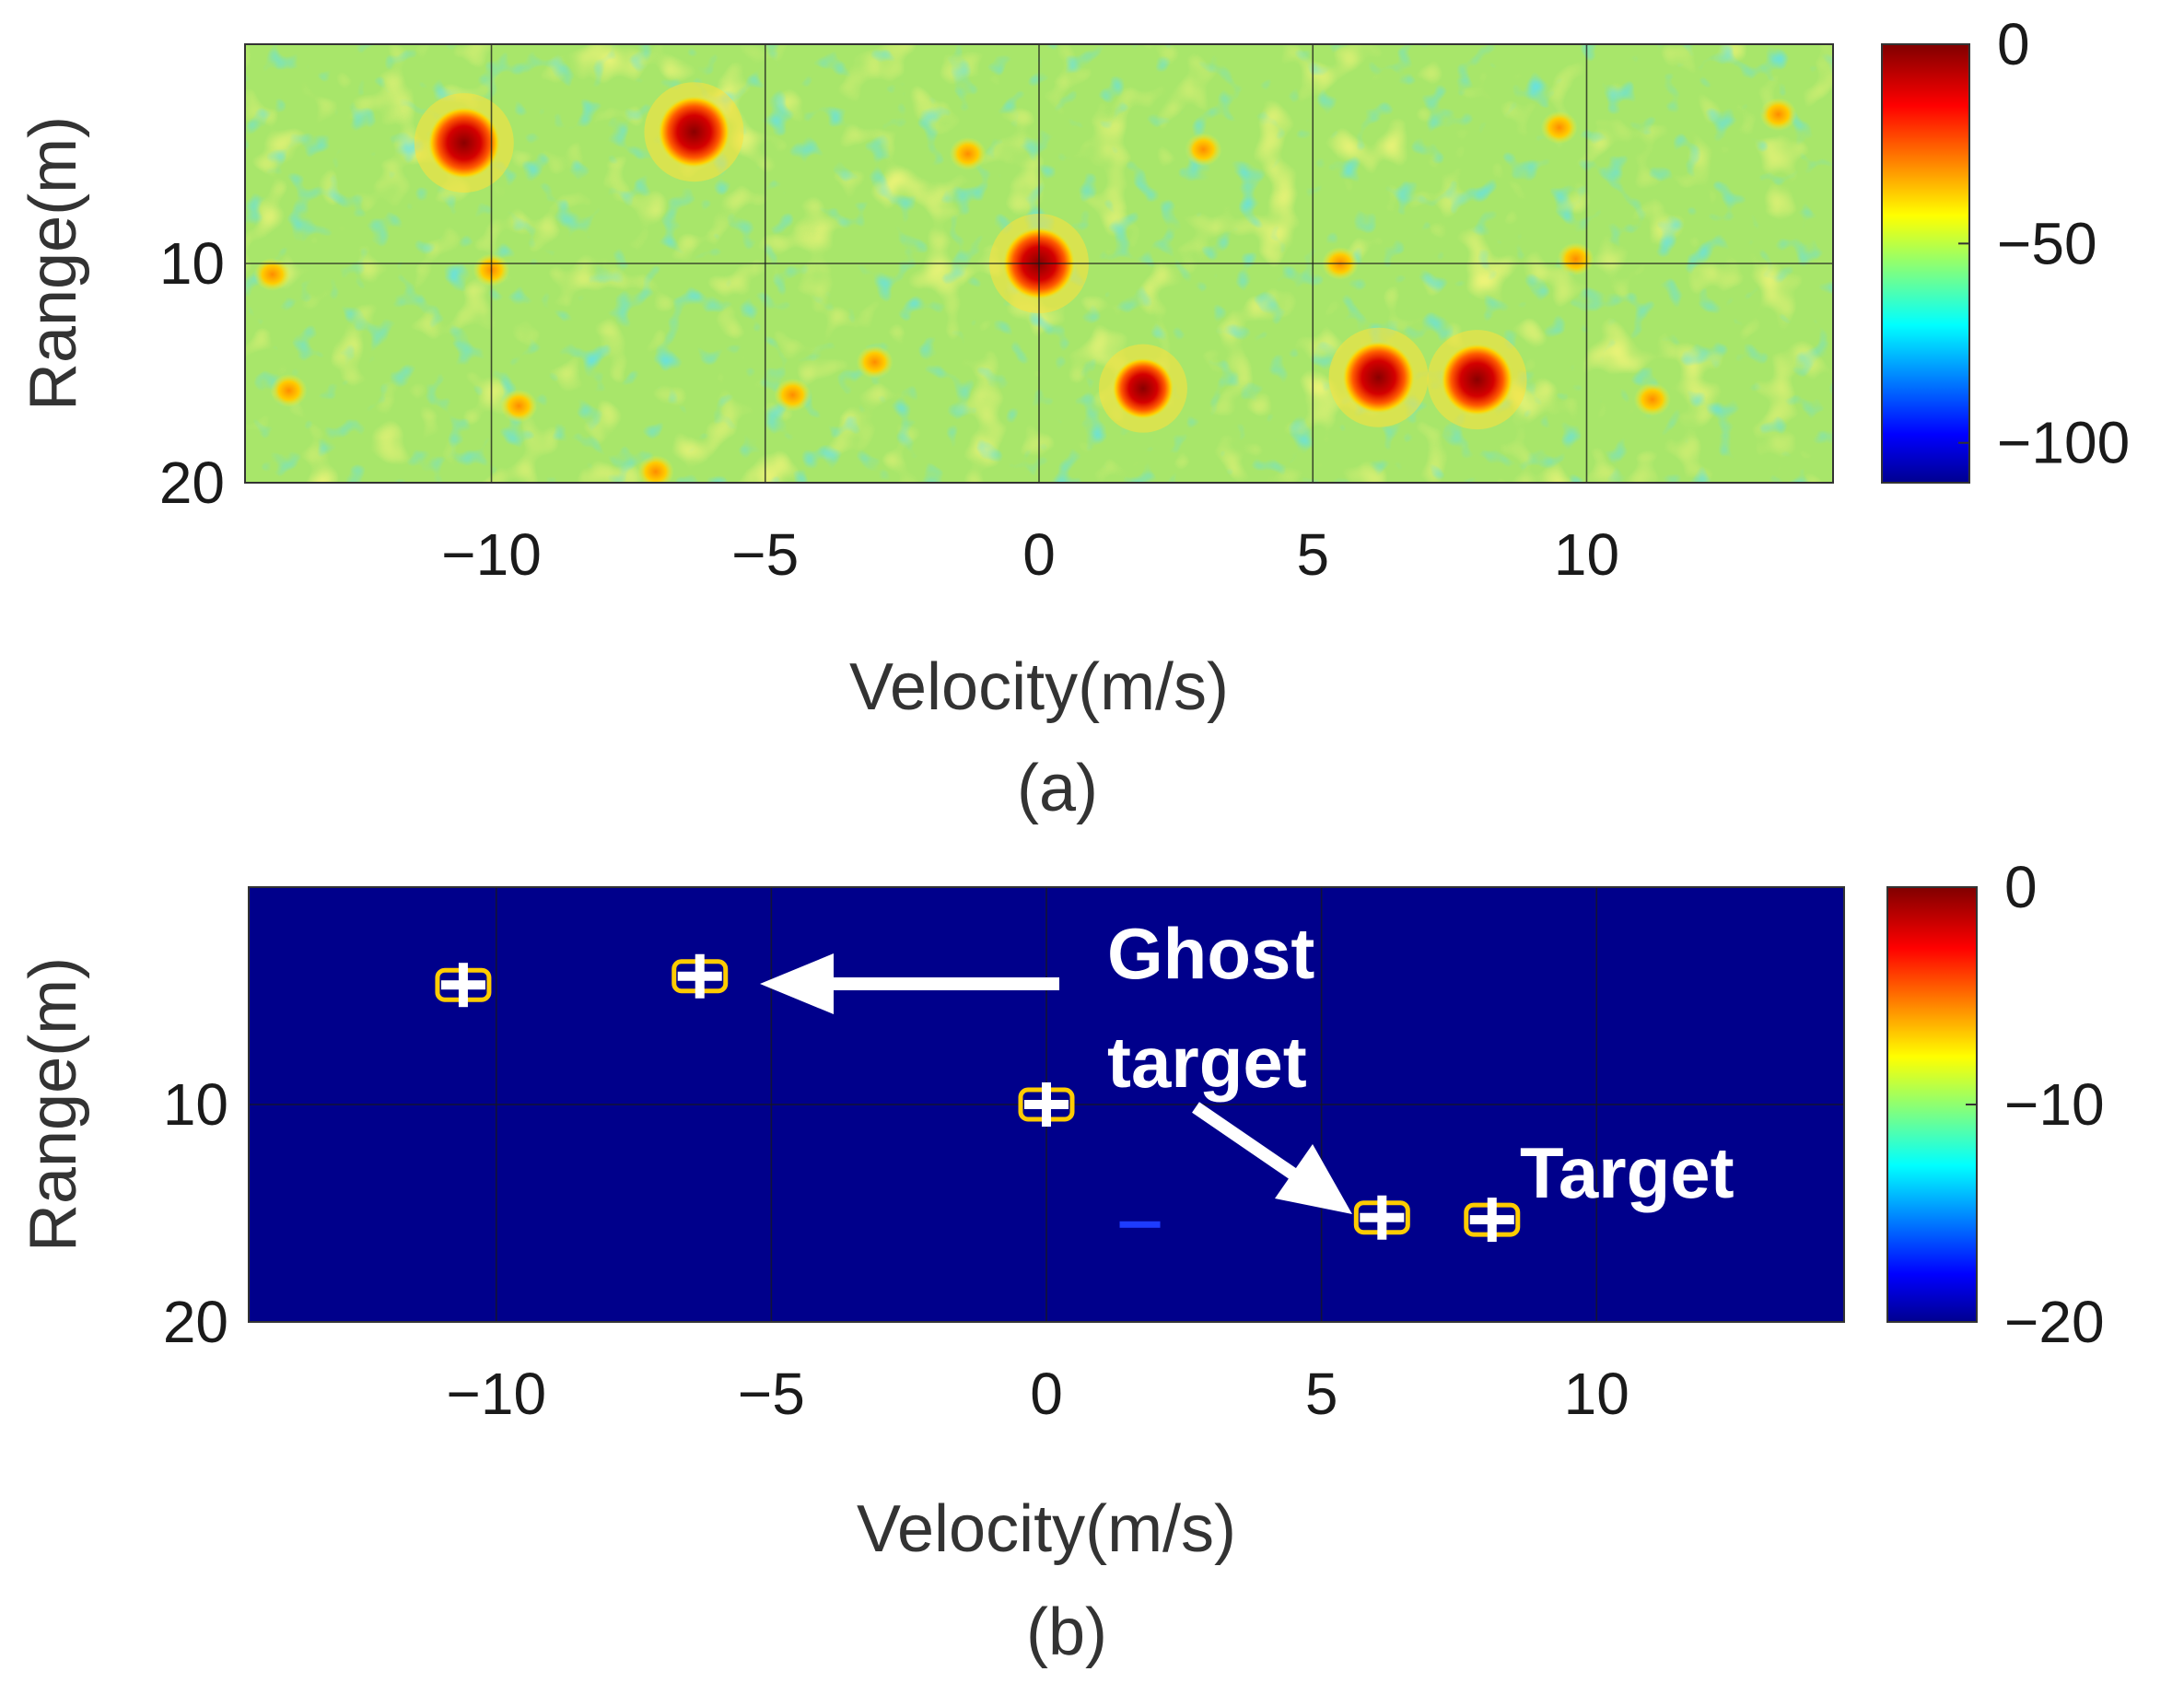 This screenshot has height=1695, width=2184. What do you see at coordinates (1210, 954) in the screenshot?
I see `ghost-label-line1: Ghost` at bounding box center [1210, 954].